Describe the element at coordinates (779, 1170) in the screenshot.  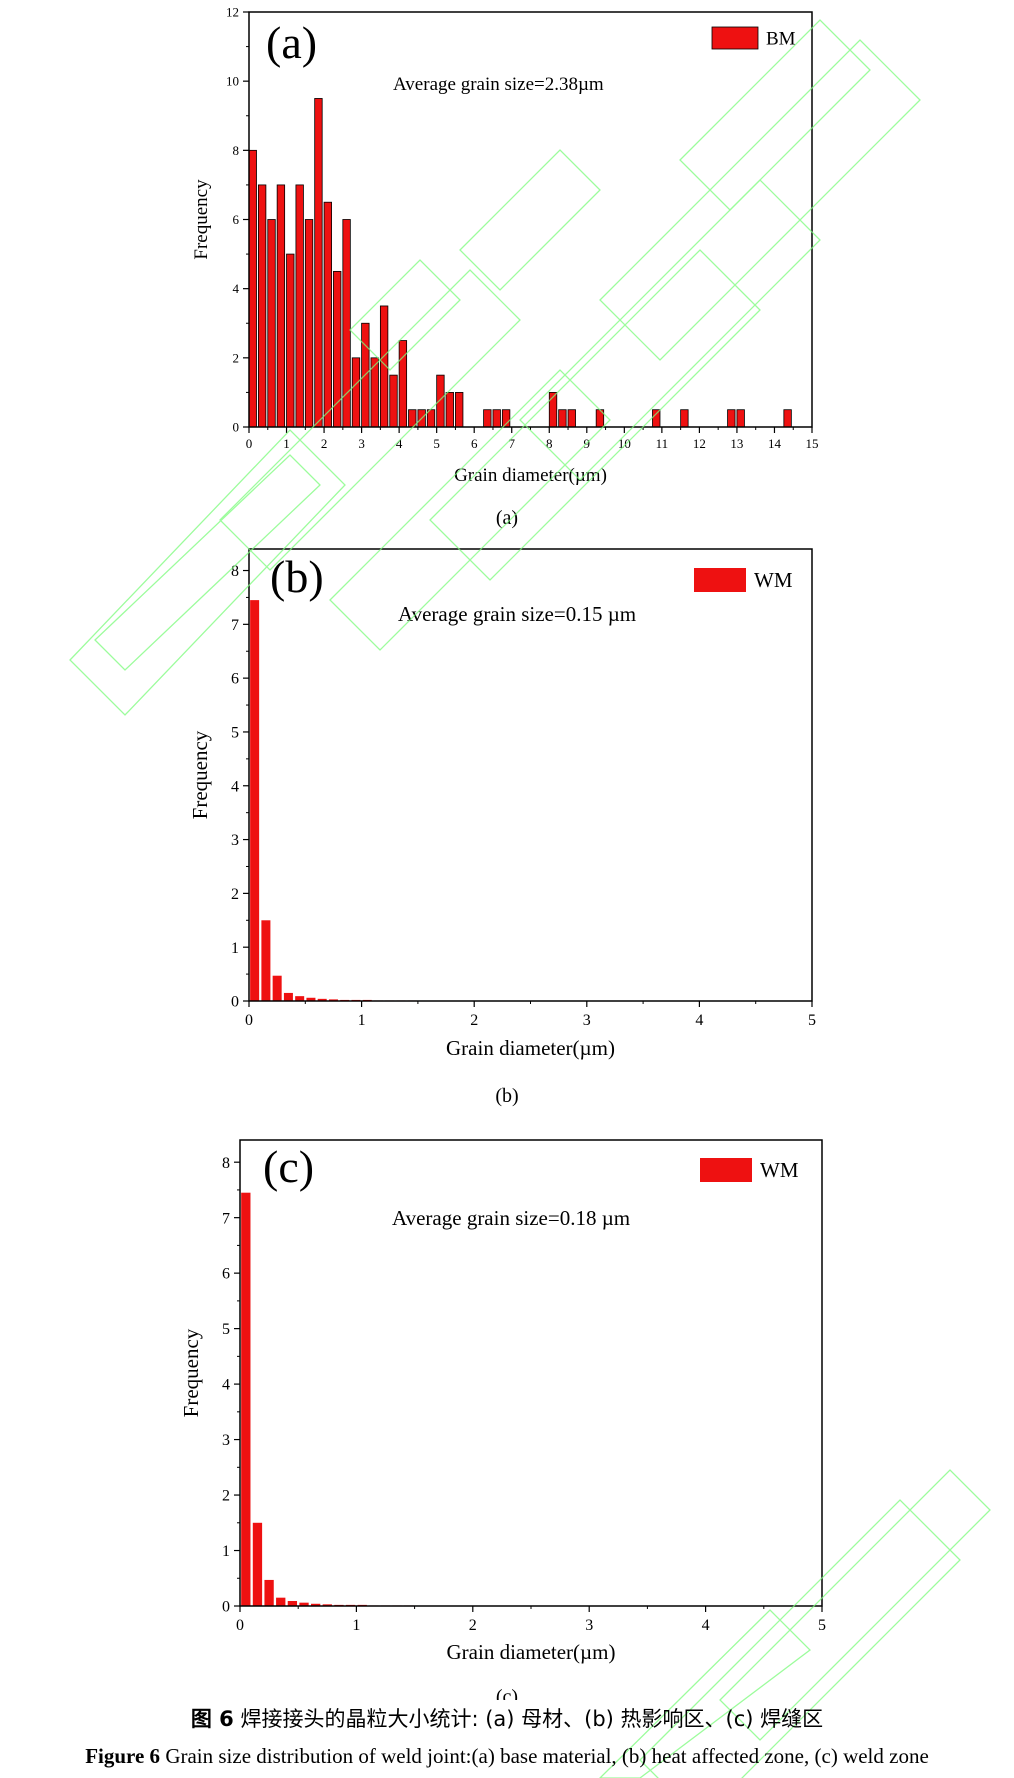
I see `legend-label: WM` at that location.